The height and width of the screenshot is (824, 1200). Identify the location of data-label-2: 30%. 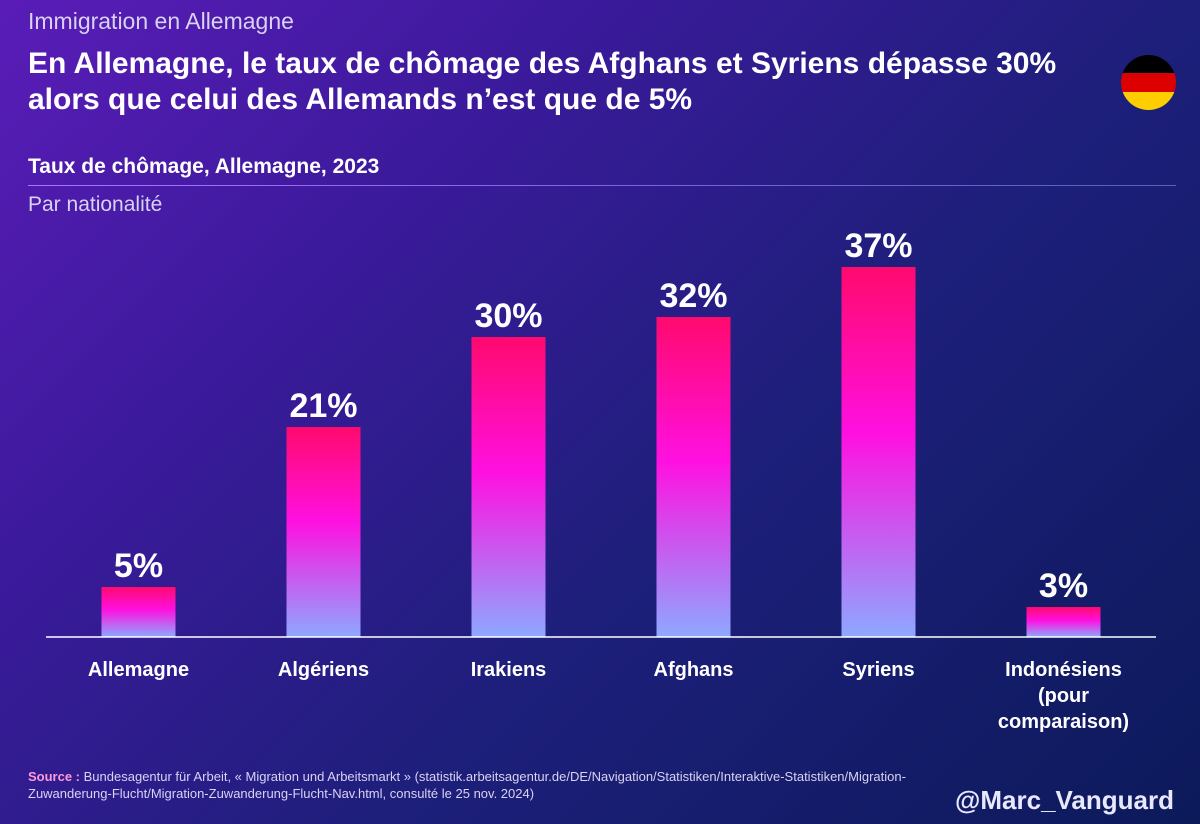
(508, 316).